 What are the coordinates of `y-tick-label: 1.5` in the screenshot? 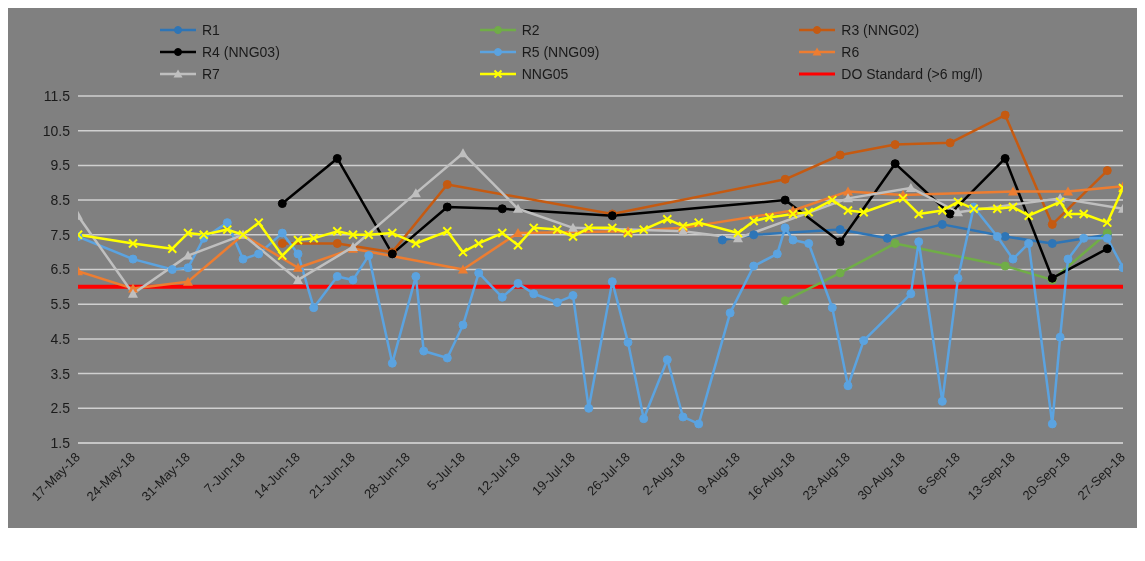 It's located at (60, 442).